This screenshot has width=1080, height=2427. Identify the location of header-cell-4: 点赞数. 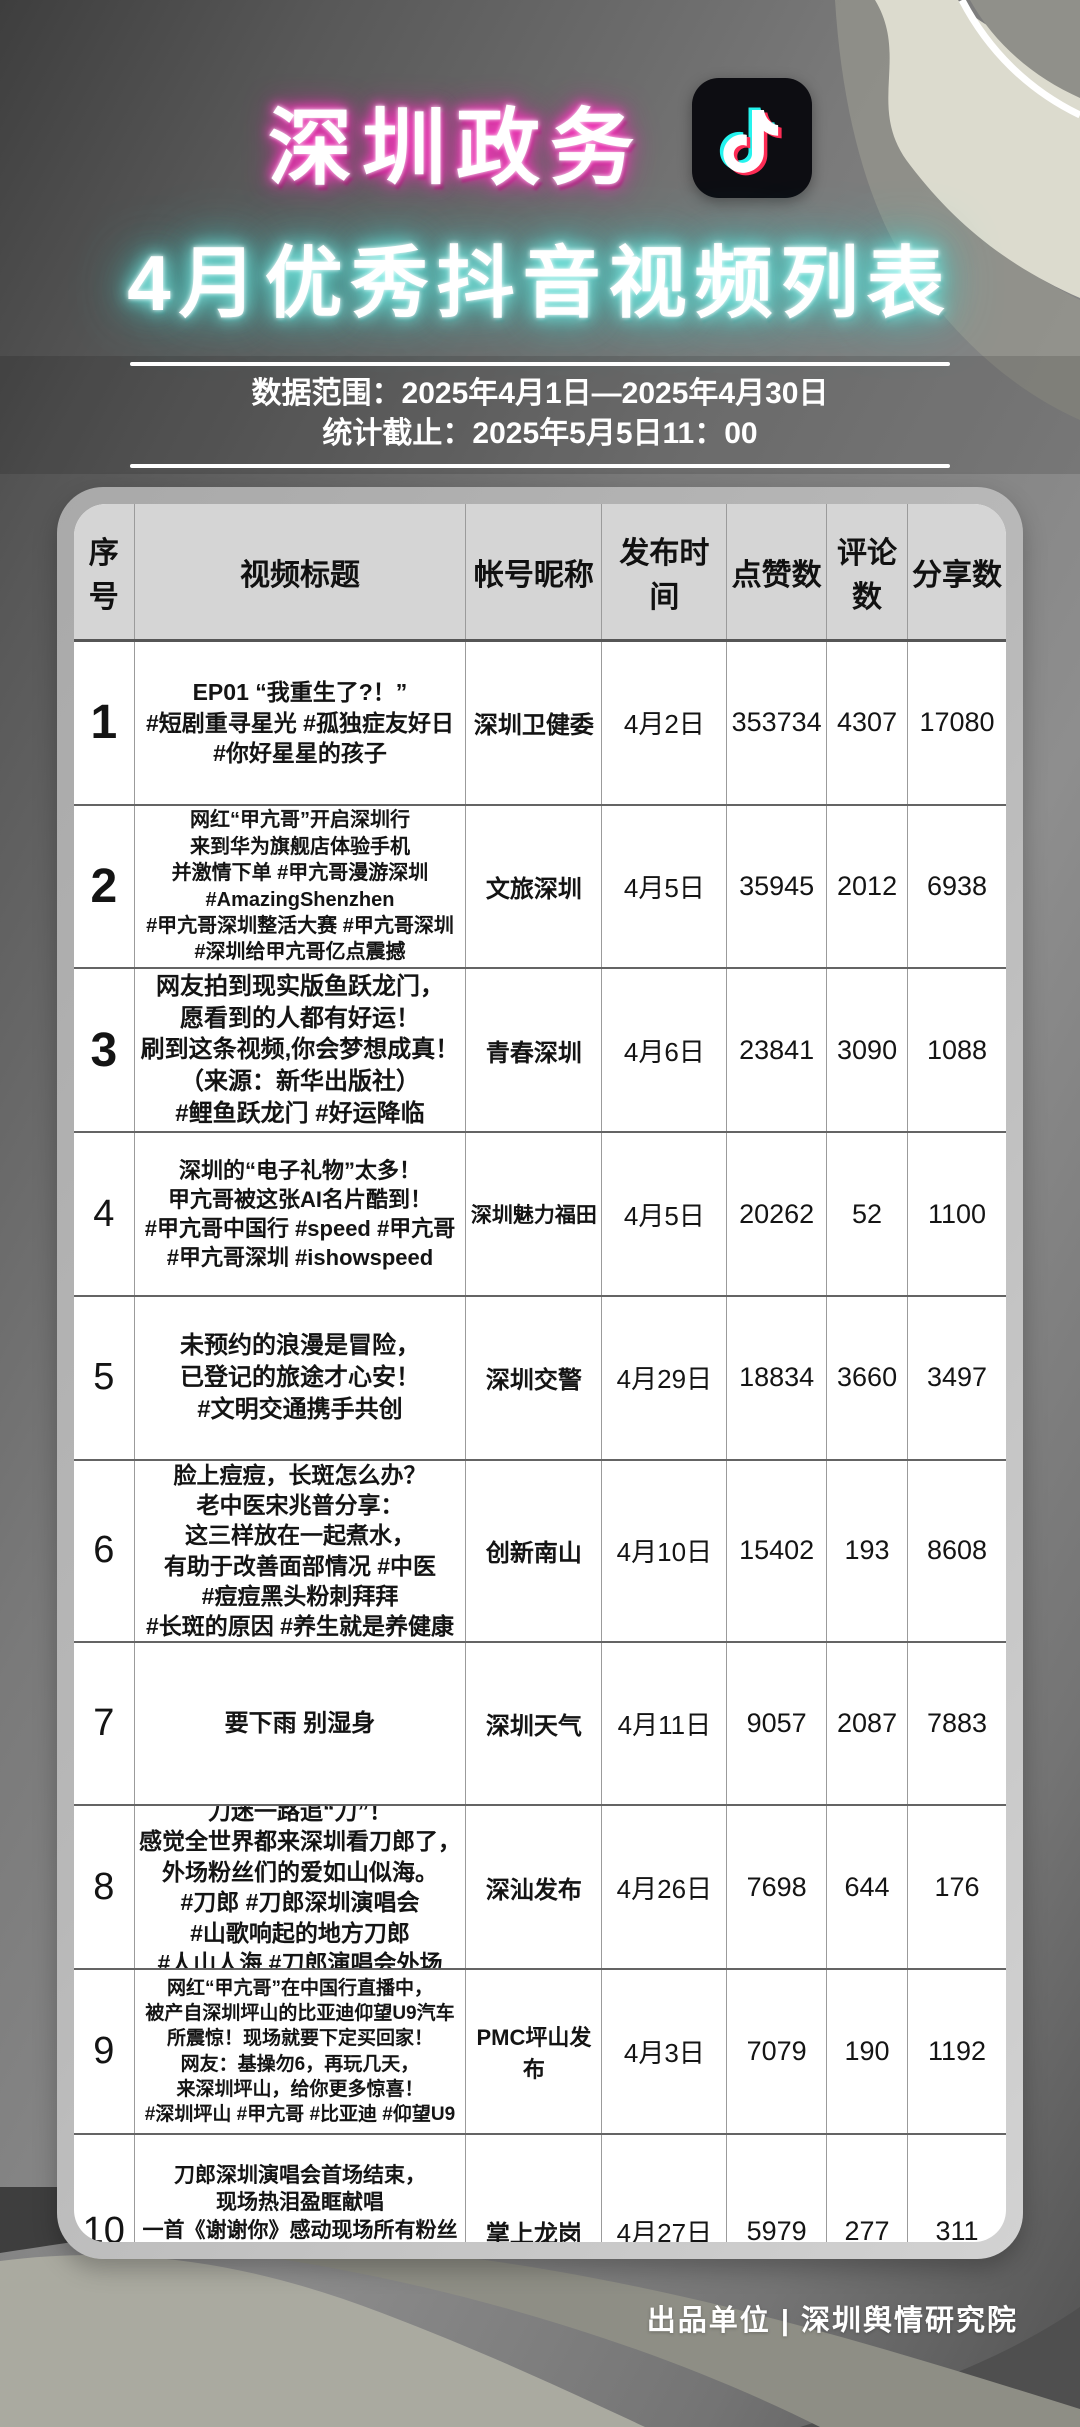
(777, 571).